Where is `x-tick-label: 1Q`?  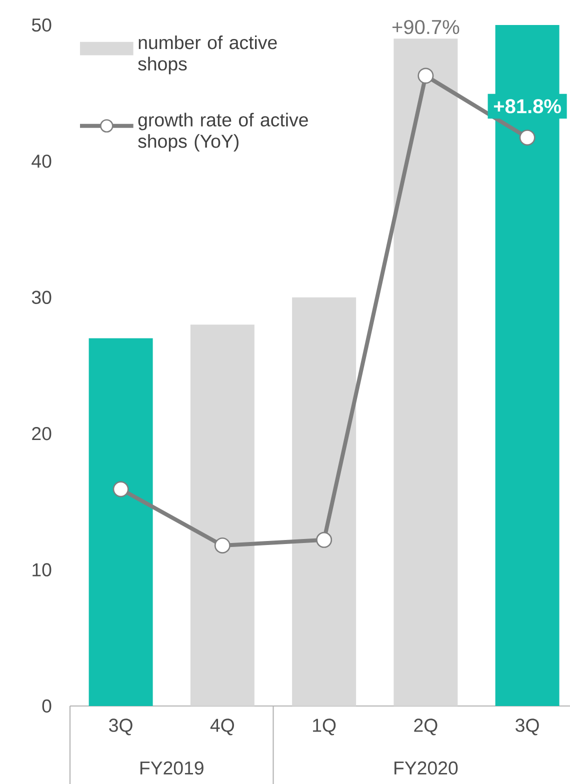
x-tick-label: 1Q is located at coordinates (324, 727).